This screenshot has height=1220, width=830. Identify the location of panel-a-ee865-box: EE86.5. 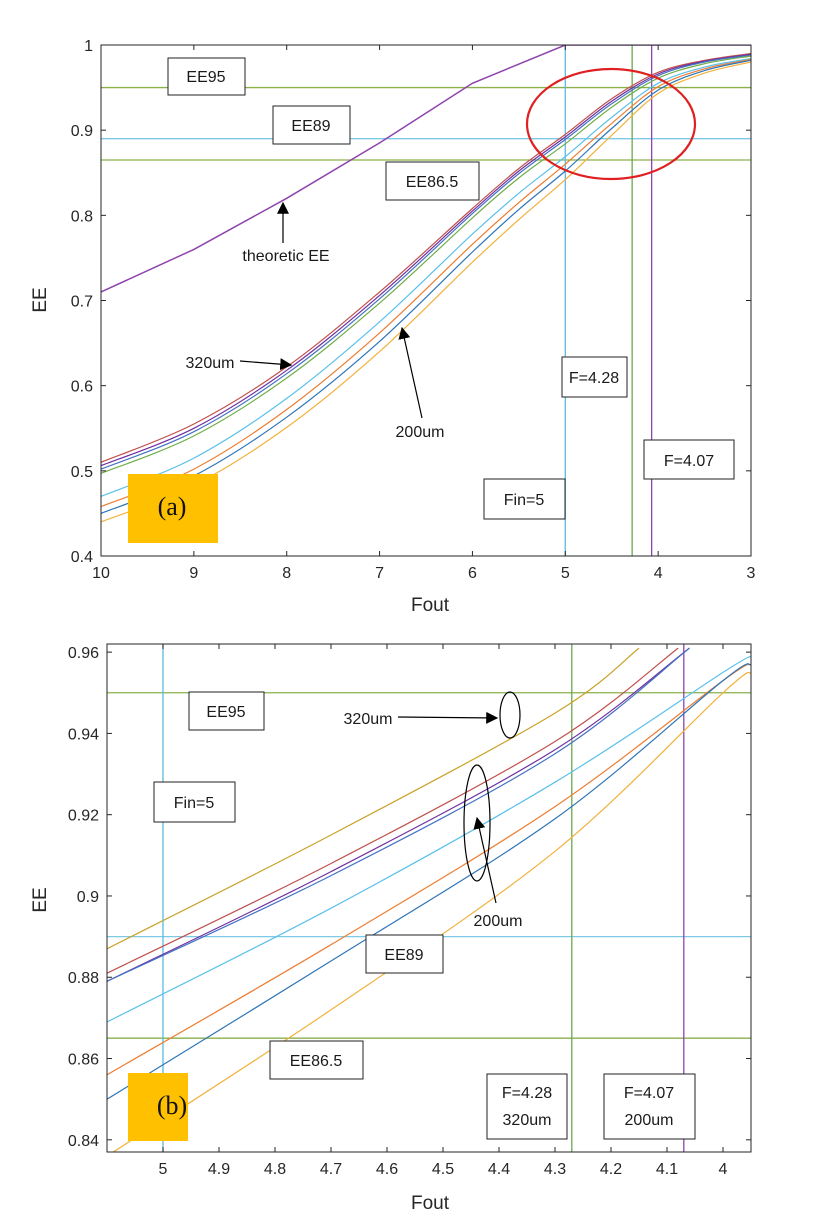
(432, 181).